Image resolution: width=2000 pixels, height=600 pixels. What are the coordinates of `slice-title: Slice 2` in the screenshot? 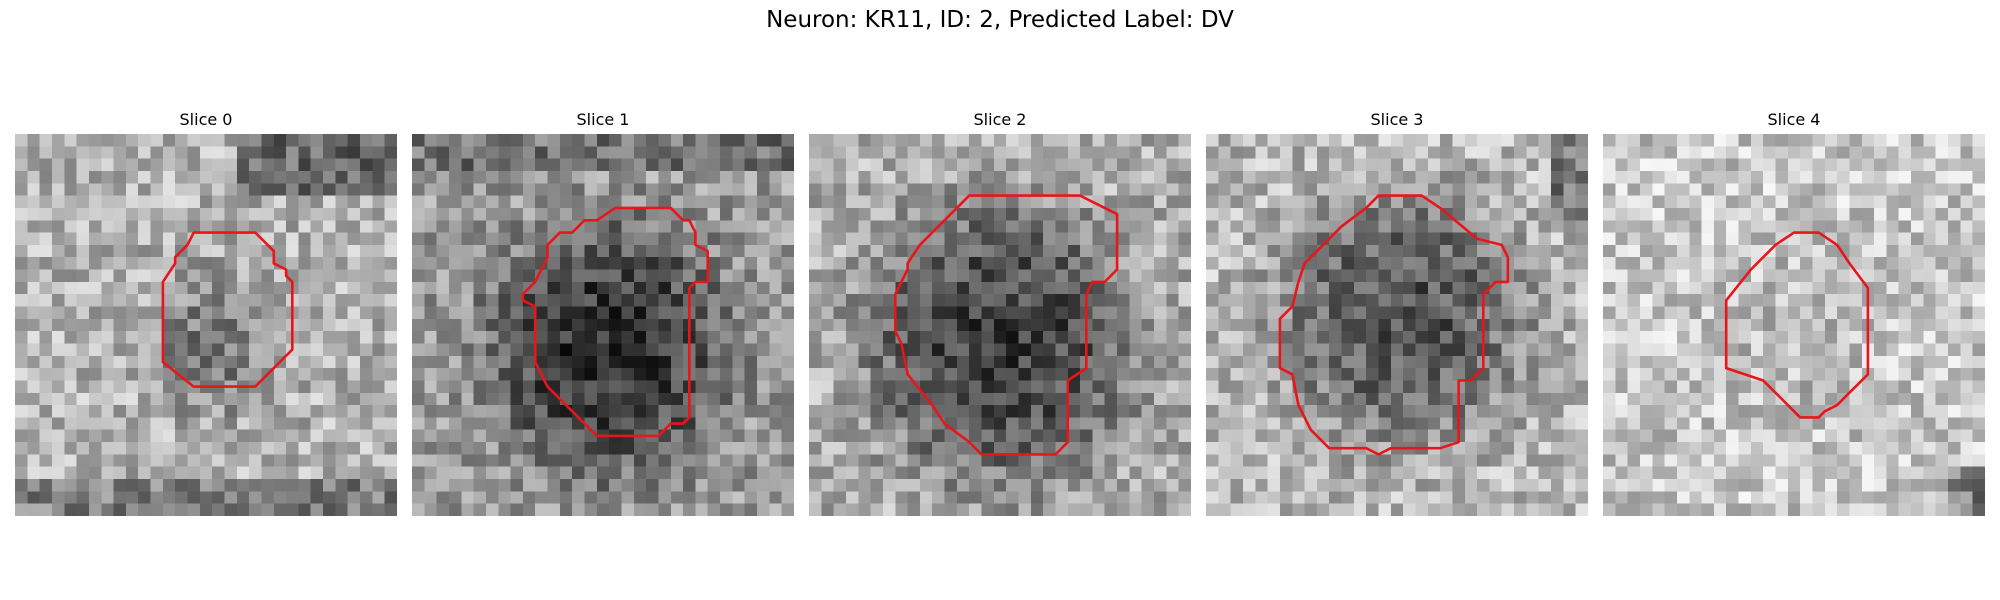 It's located at (1000, 119).